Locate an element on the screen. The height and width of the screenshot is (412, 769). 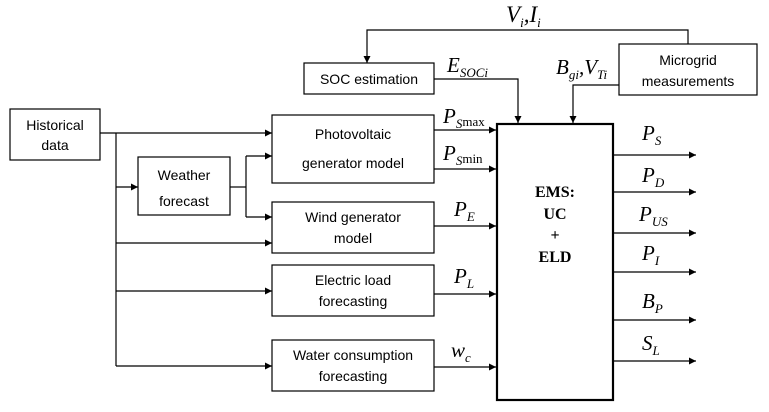
weather-forecast-block: Weather forecast is located at coordinates (184, 186).